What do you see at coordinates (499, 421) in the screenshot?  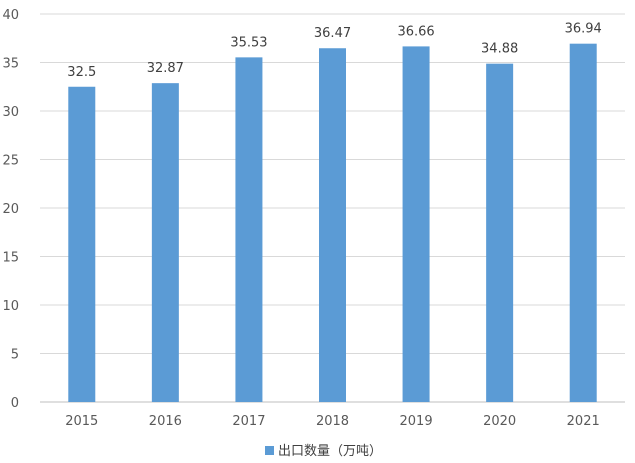 I see `x-tick-label: 2020` at bounding box center [499, 421].